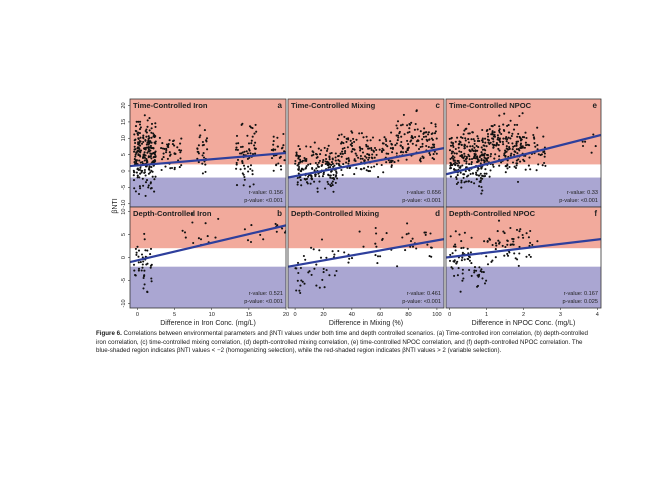 This screenshot has height=480, width=672. I want to click on panel-letter-f: f, so click(595, 213).